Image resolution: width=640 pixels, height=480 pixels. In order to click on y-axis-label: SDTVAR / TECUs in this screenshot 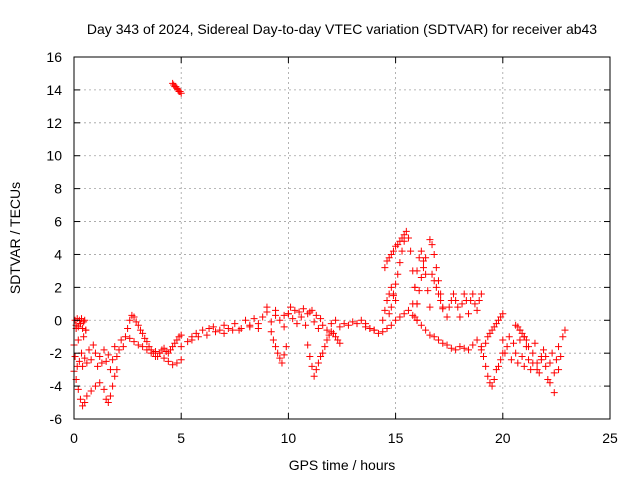, I will do `click(15, 238)`.